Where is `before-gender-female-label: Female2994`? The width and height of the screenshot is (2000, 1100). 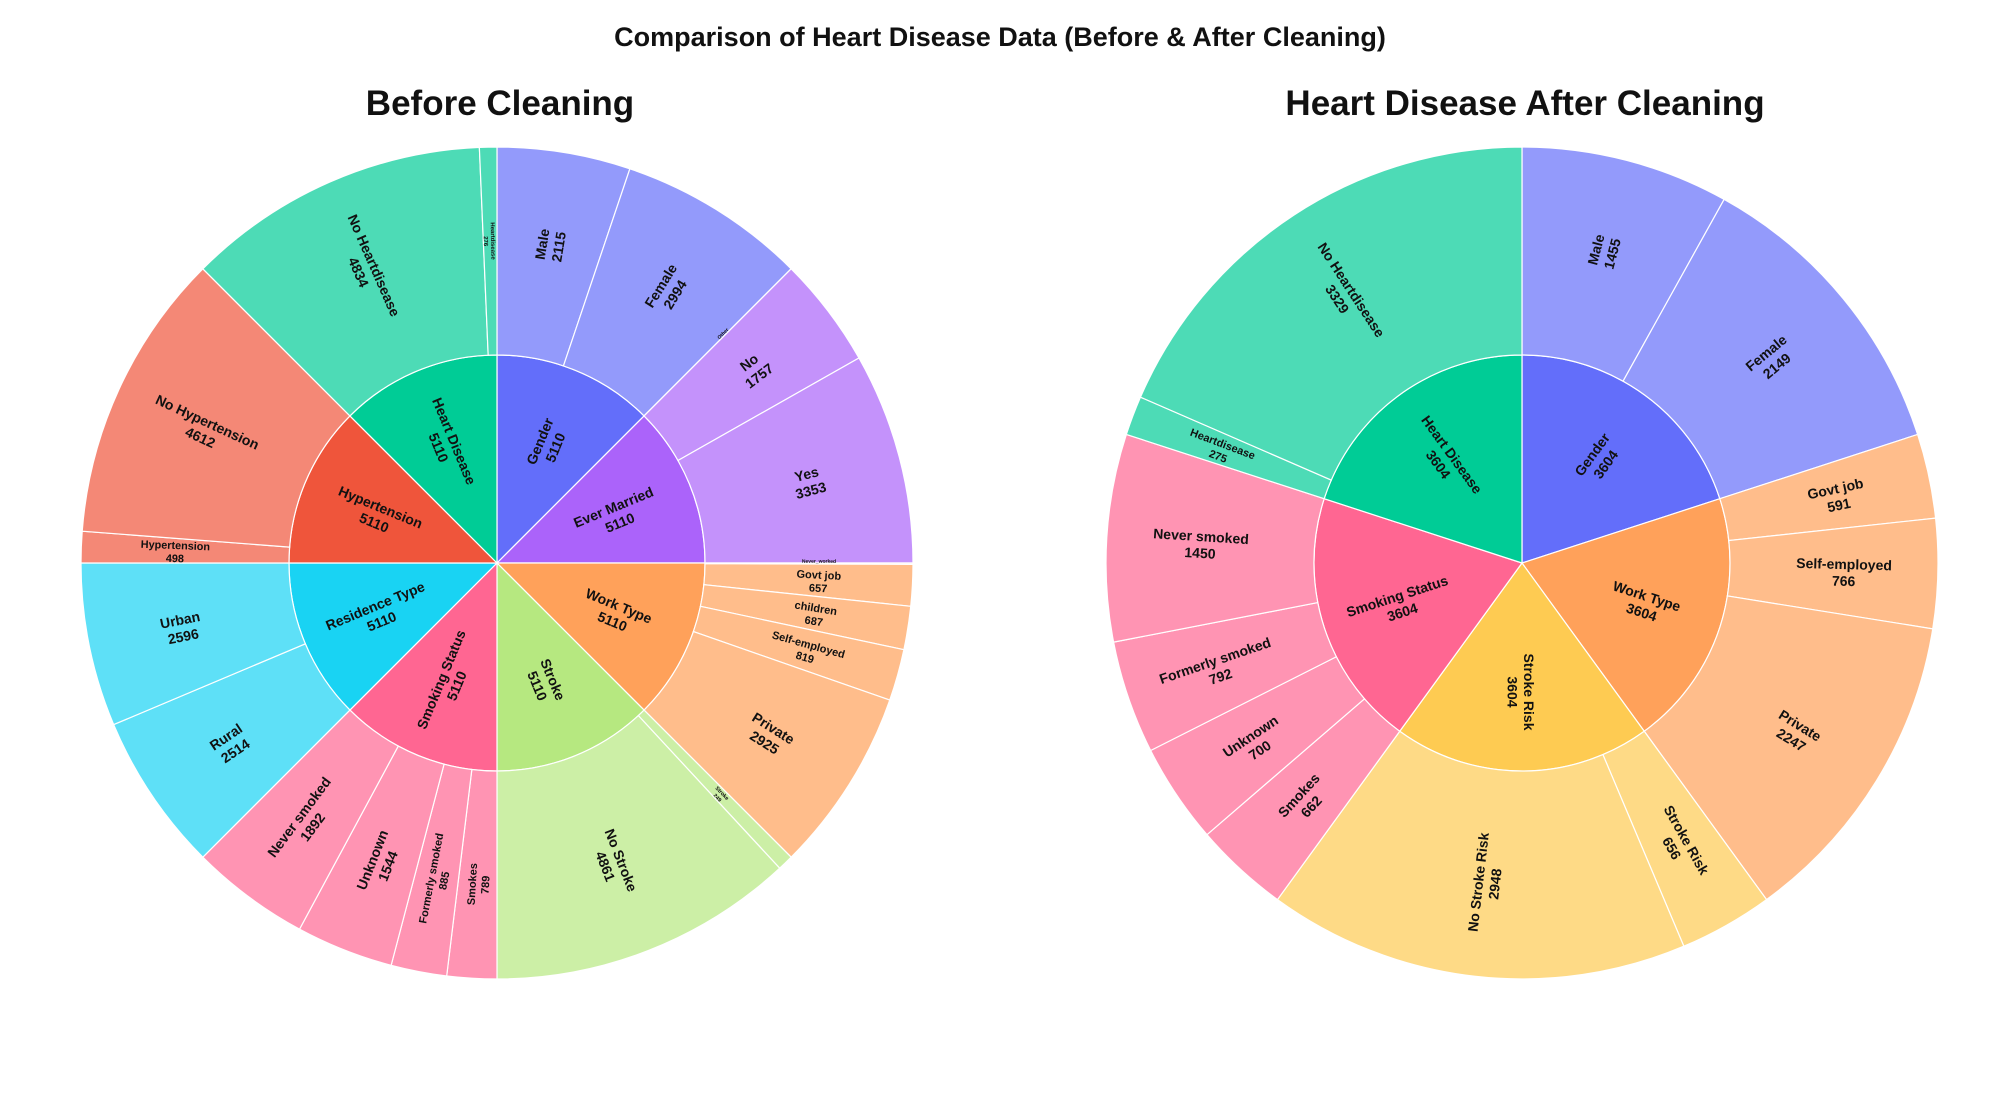 before-gender-female-label: Female2994 is located at coordinates (667, 290).